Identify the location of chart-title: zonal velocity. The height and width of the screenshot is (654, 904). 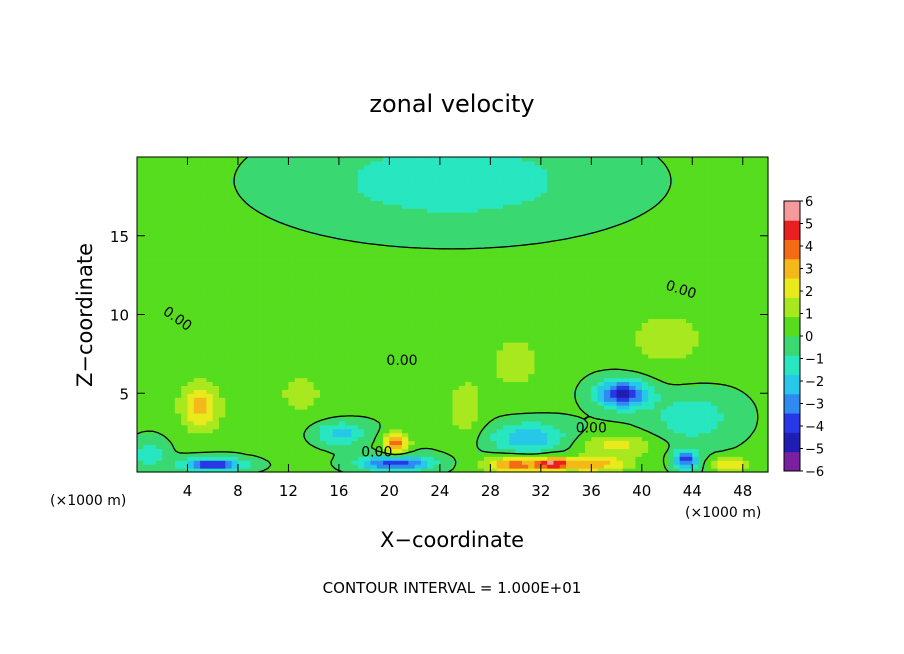
(451, 104).